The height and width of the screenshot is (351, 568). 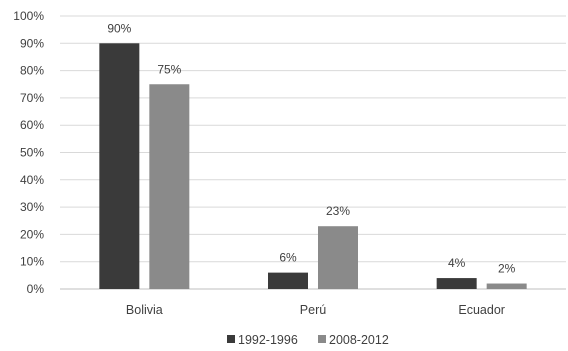 What do you see at coordinates (456, 283) in the screenshot?
I see `bar-ecuador-1992-1996` at bounding box center [456, 283].